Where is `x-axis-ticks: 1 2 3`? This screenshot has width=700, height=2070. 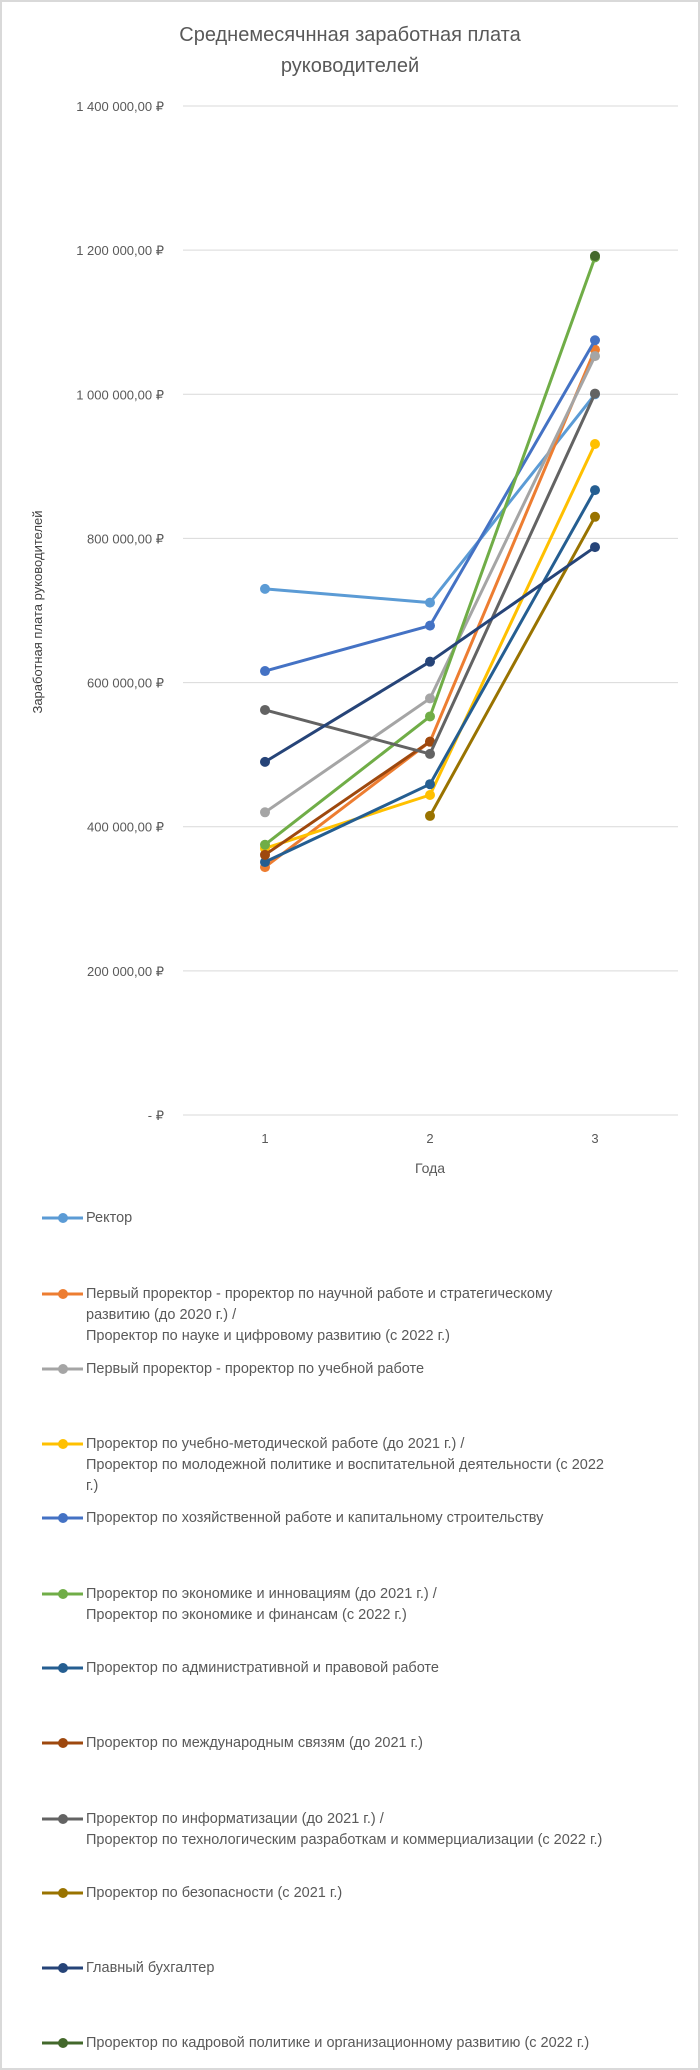
x-axis-ticks: 1 2 3 is located at coordinates (429, 1138).